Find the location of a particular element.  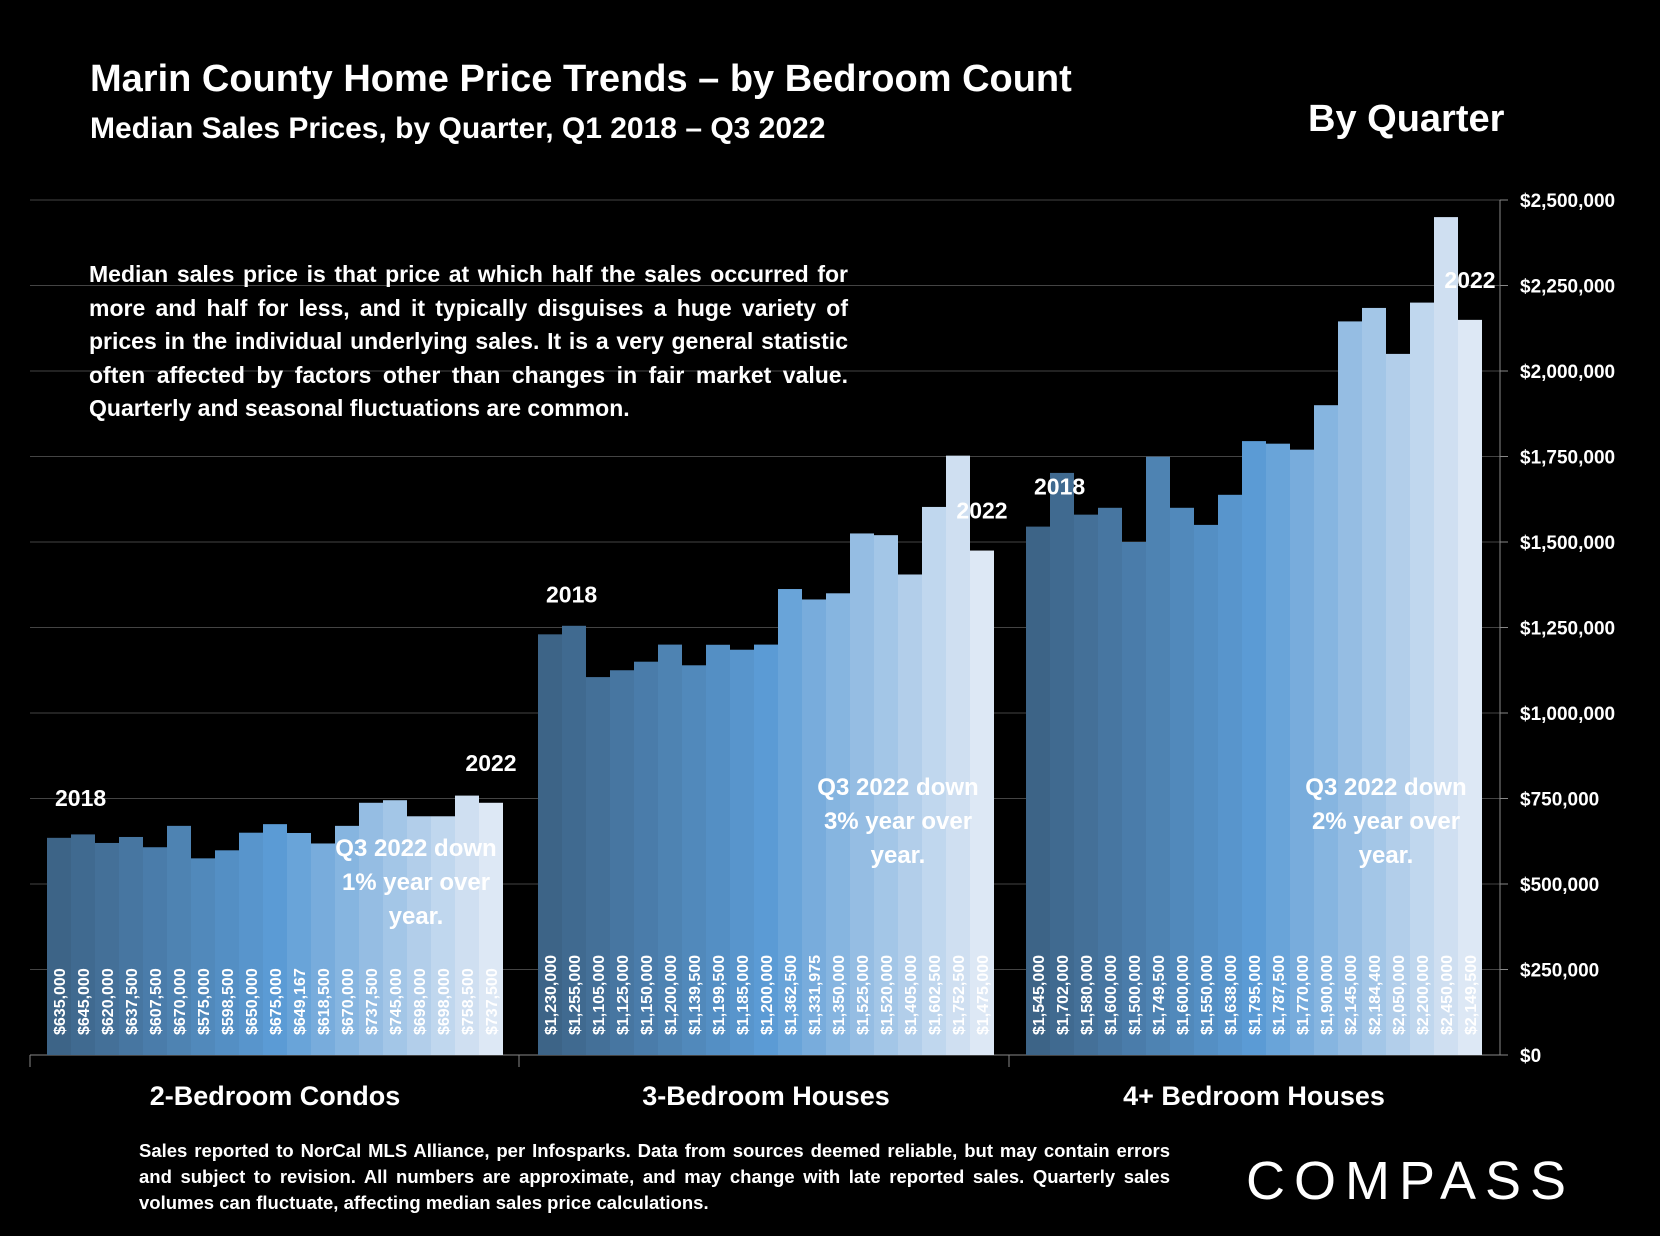

bar-value-label: $637,500 is located at coordinates (132, 1001).